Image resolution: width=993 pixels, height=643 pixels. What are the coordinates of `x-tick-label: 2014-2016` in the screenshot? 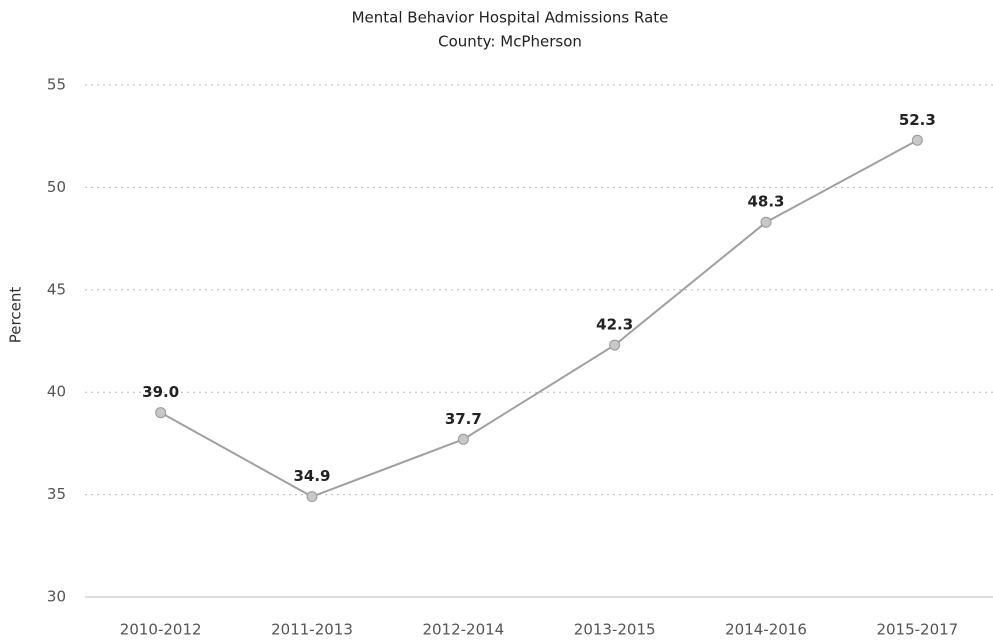 It's located at (766, 630).